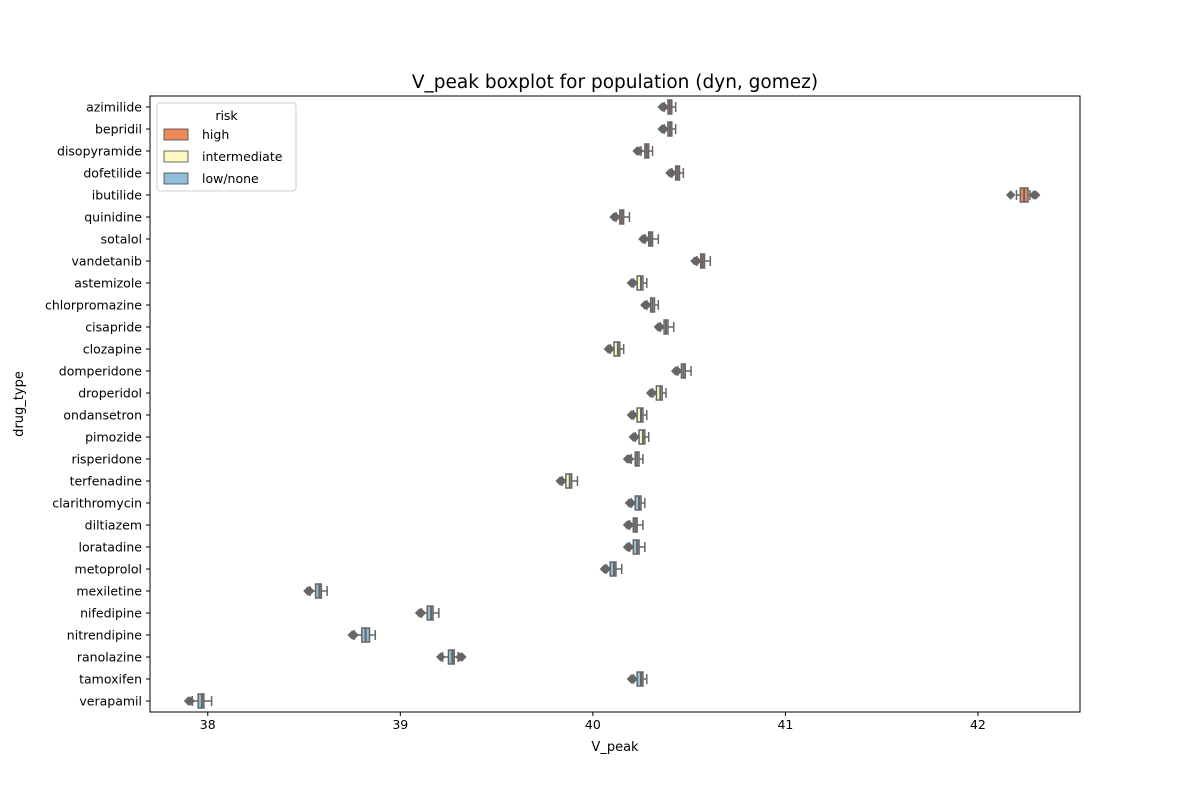 The width and height of the screenshot is (1200, 800). I want to click on legend: risk high intermediate low/none, so click(226, 147).